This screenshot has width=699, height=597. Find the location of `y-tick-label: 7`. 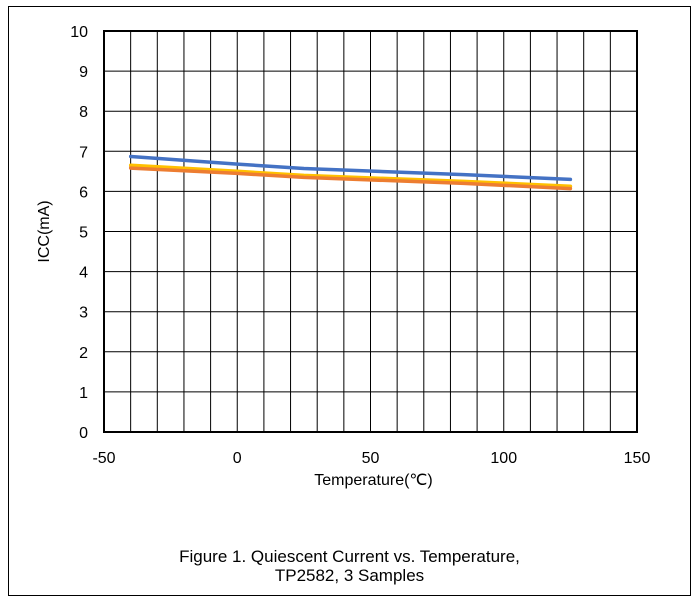

y-tick-label: 7 is located at coordinates (83, 152).